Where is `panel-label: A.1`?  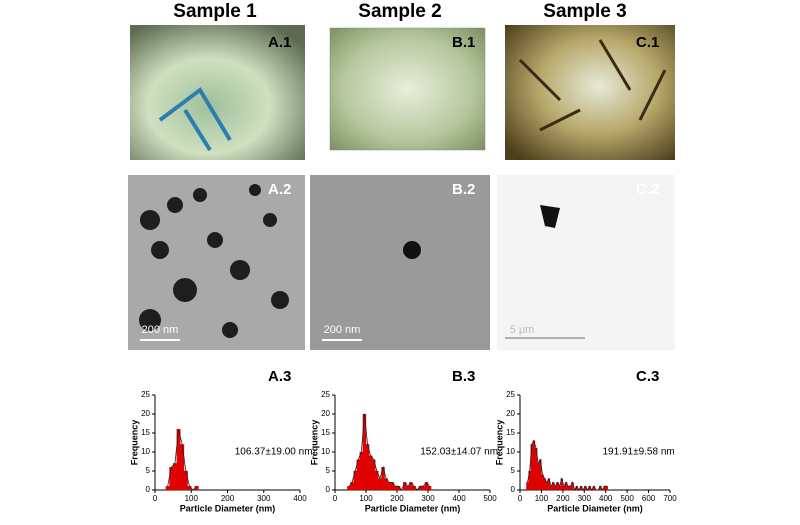 panel-label: A.1 is located at coordinates (279, 42).